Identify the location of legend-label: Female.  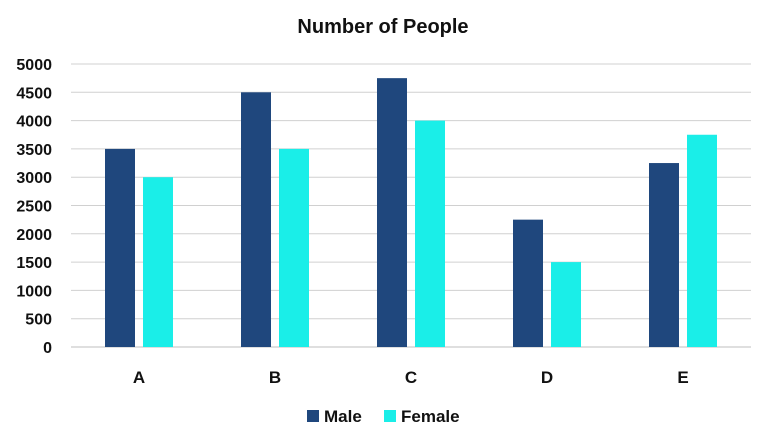
(430, 416).